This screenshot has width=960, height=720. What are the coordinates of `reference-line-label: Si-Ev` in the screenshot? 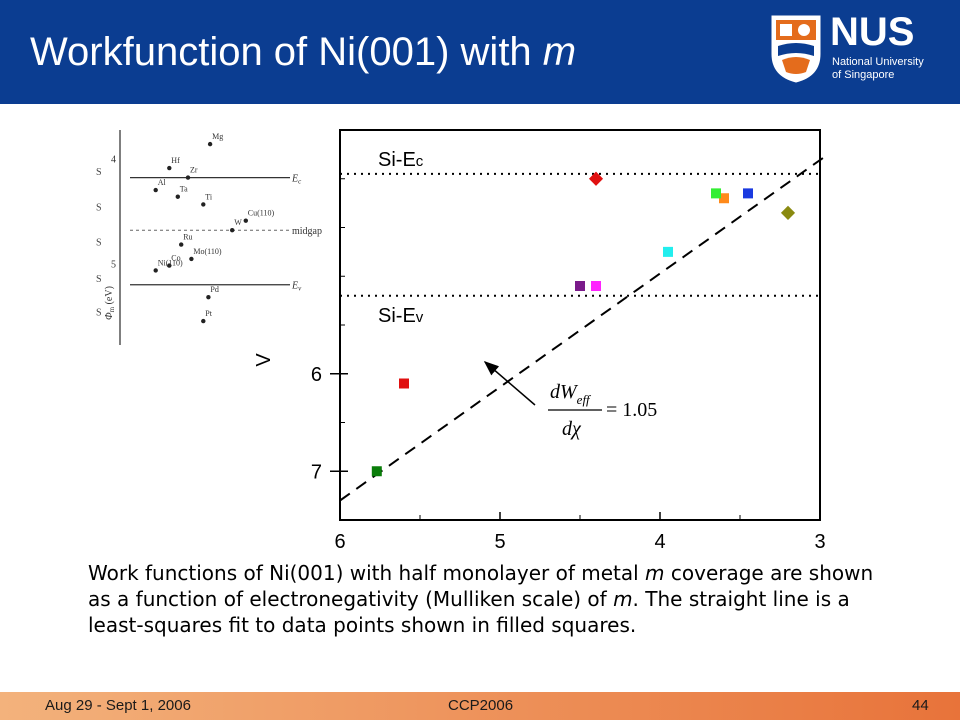 It's located at (401, 316).